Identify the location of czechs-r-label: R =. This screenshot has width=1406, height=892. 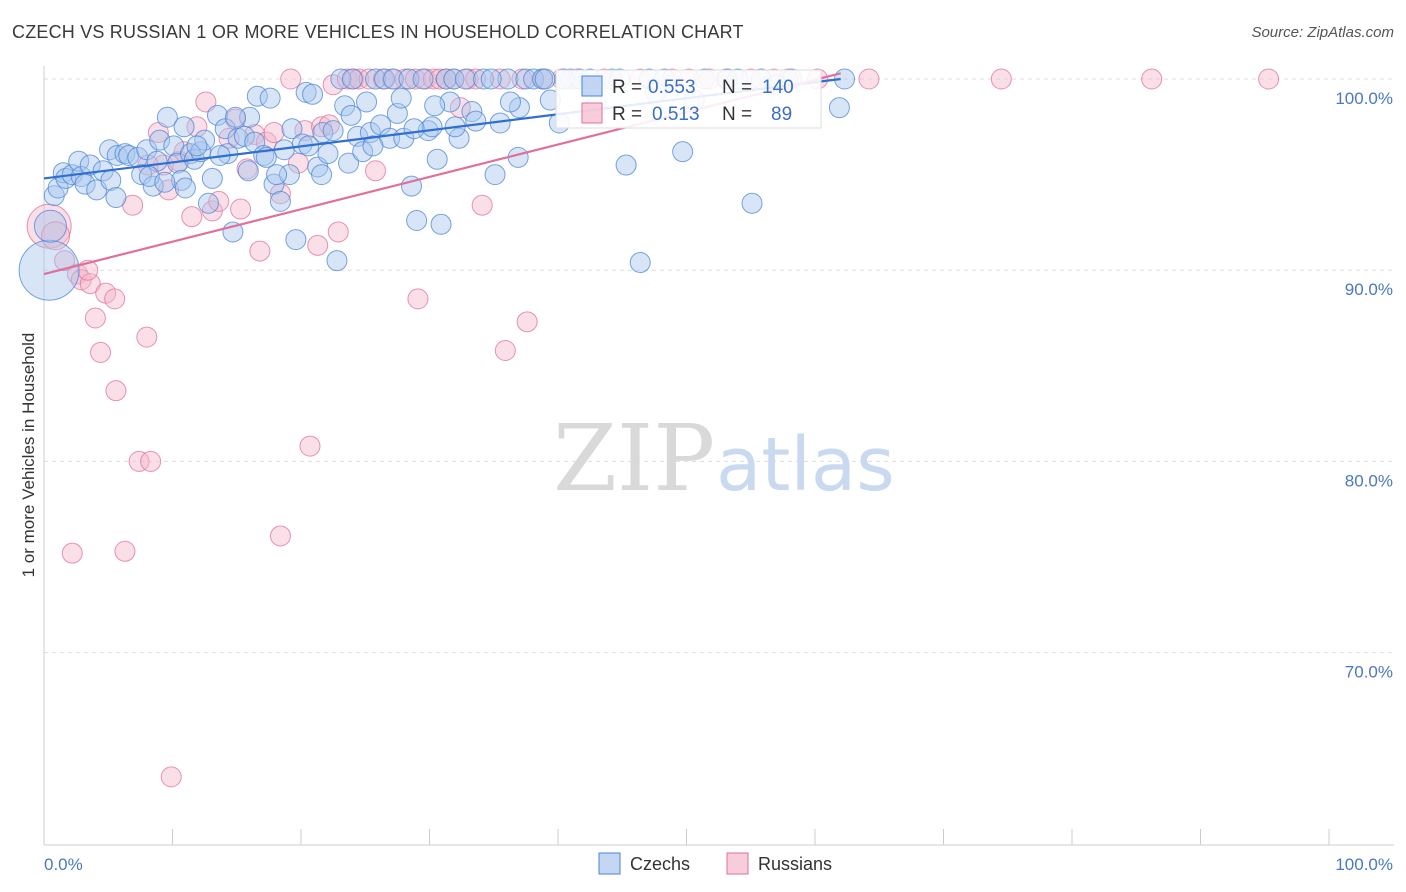
(627, 87).